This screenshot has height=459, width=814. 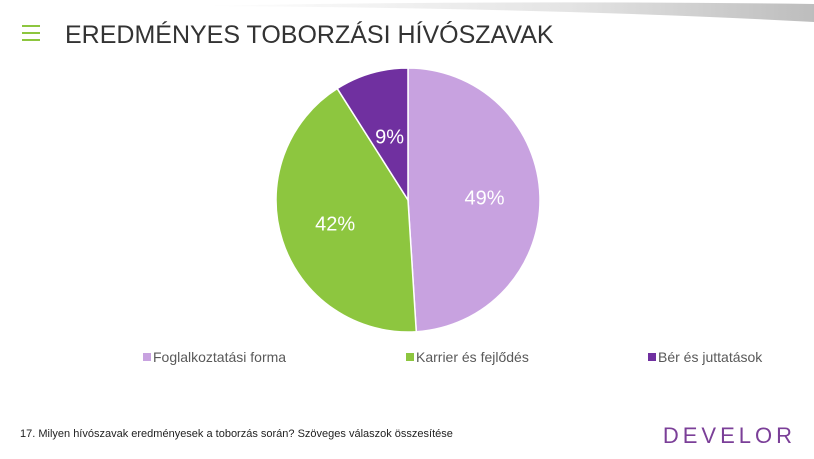 I want to click on slide-title: EREDMÉNYES TOBORZÁSI HÍVÓSZAVAK, so click(x=309, y=34).